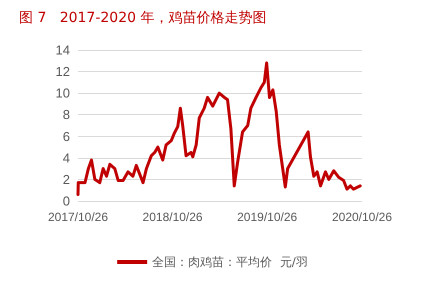  What do you see at coordinates (172, 217) in the screenshot?
I see `x-tick-label: 2018/10/26` at bounding box center [172, 217].